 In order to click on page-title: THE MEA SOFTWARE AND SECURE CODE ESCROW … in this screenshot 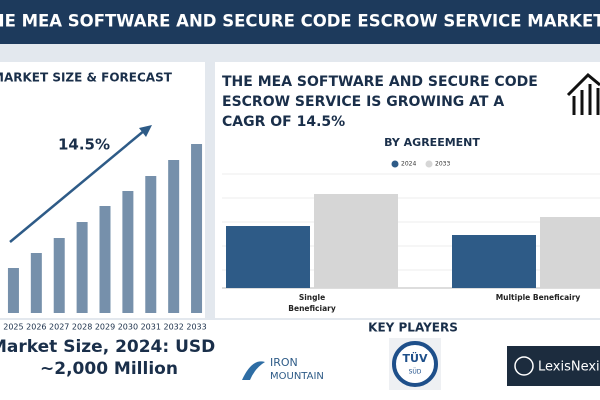, I will do `click(300, 21)`.